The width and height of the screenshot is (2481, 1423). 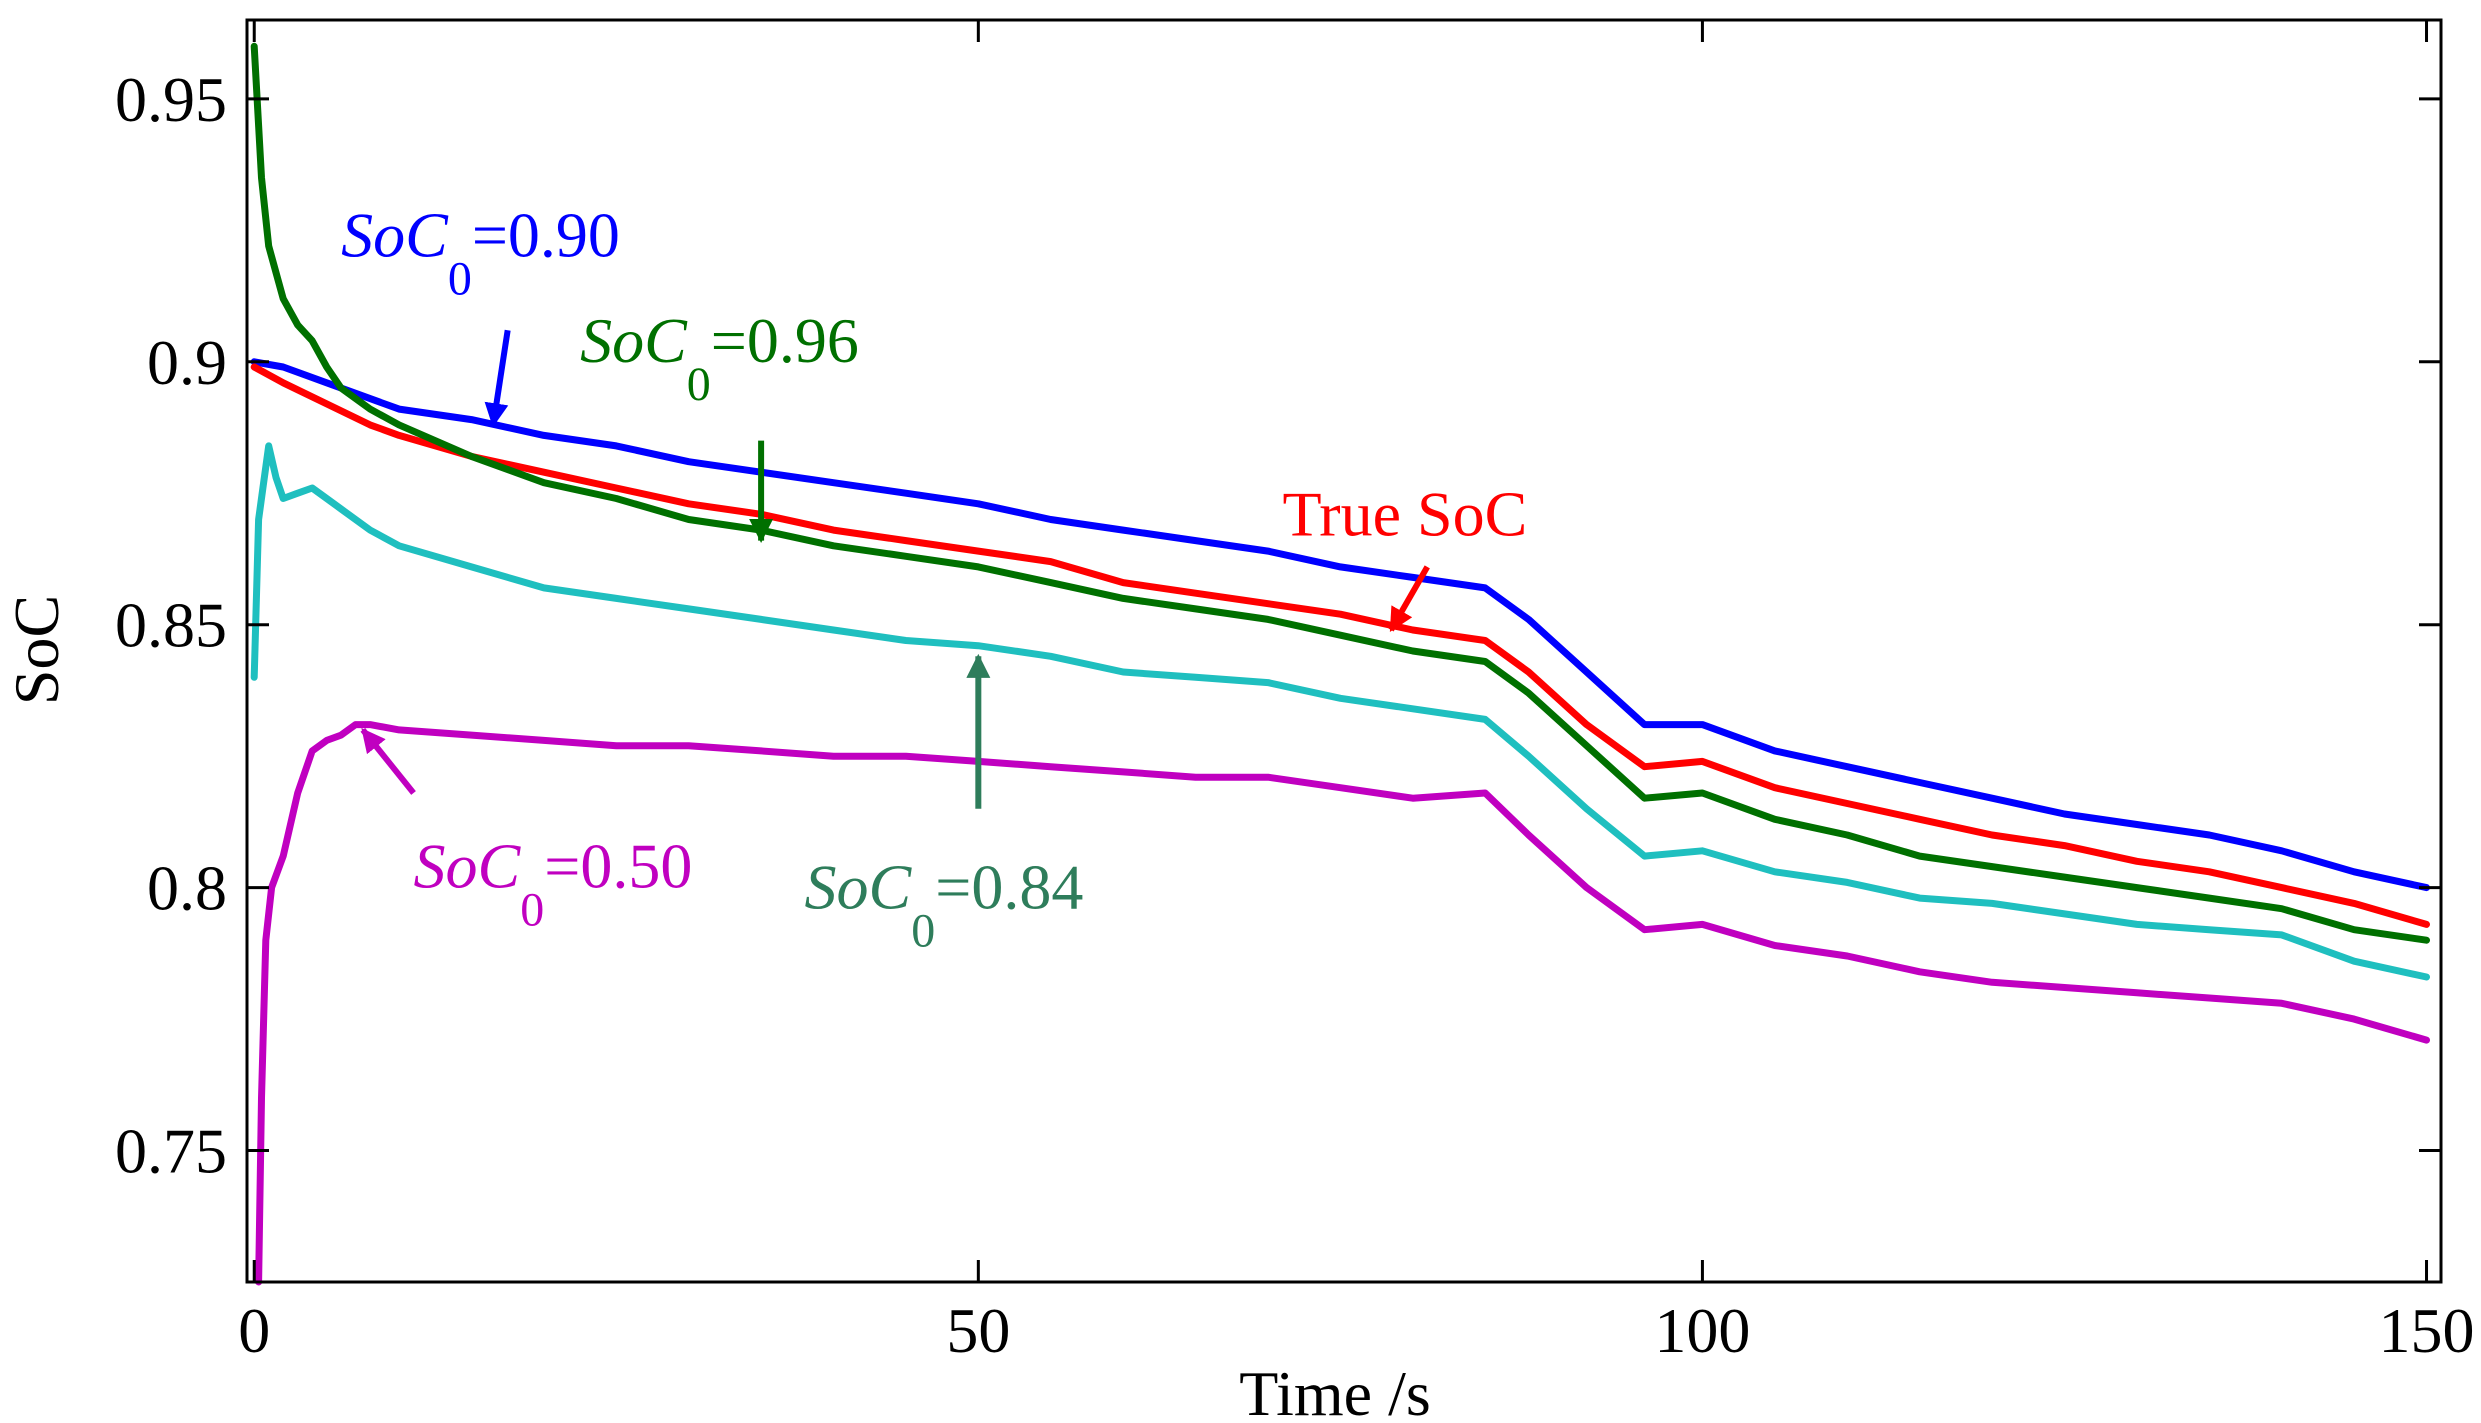 I want to click on annotation-label-soc0-0-50: SoC0=0.50, so click(x=553, y=884).